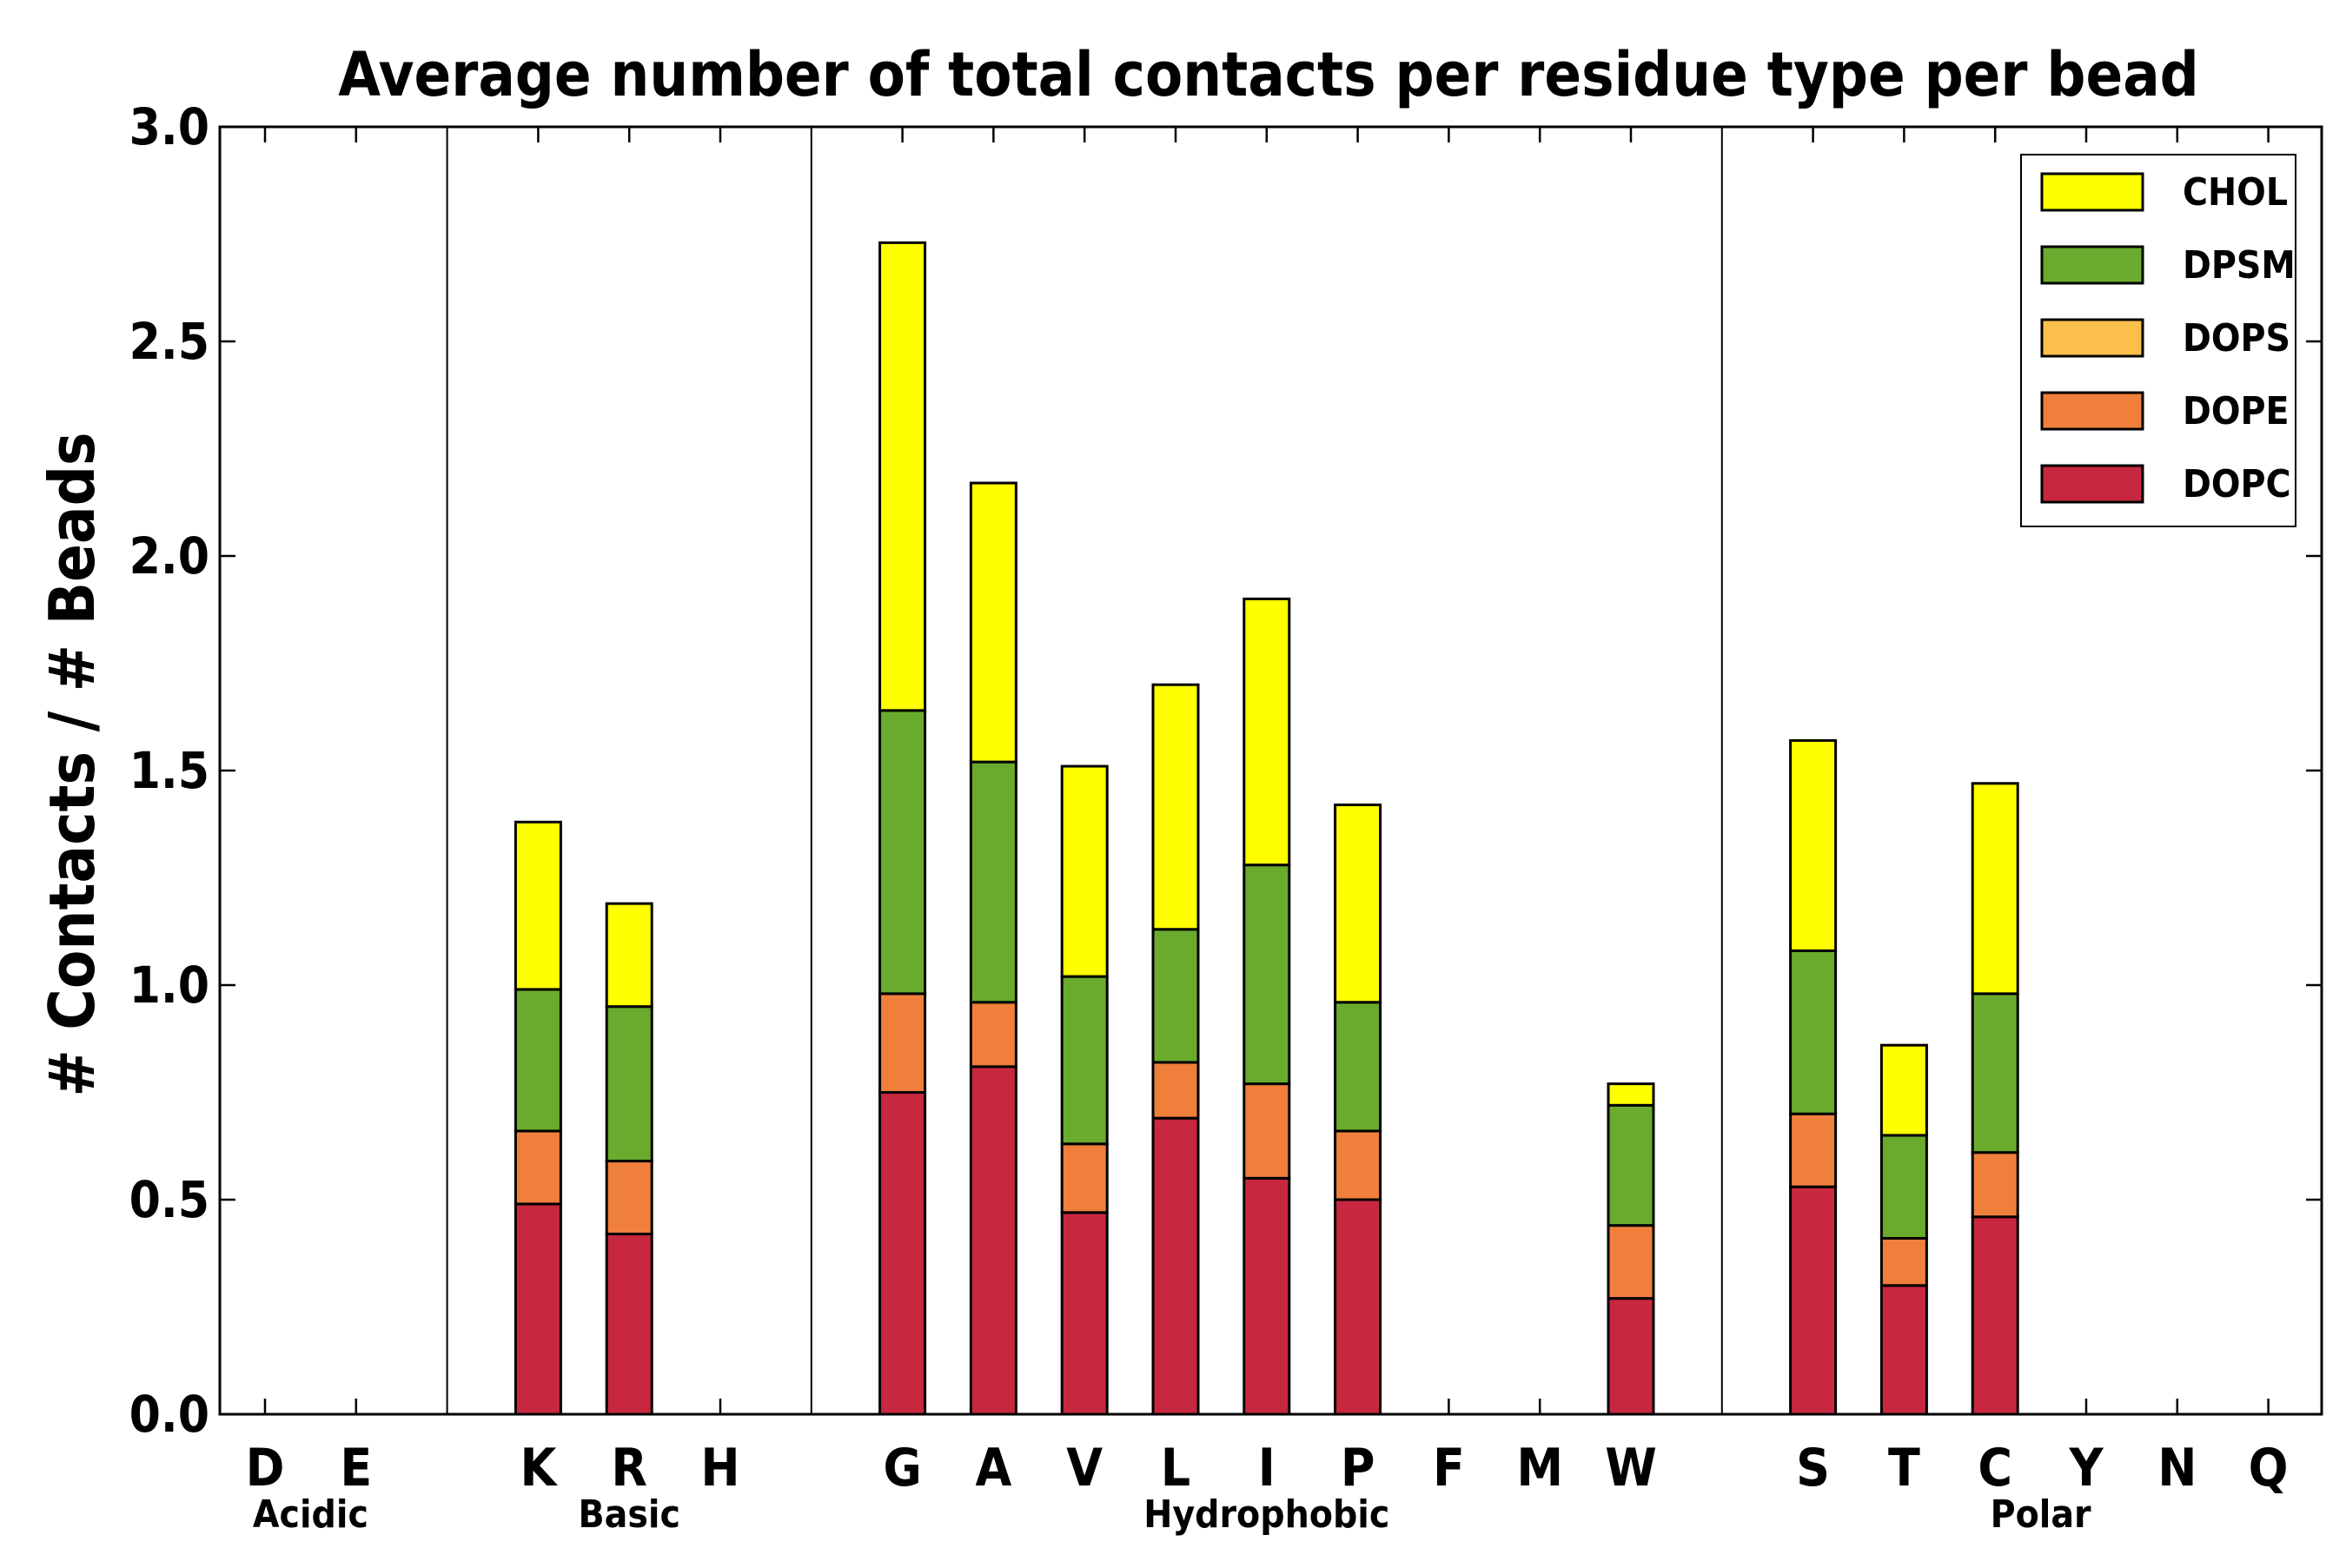 The image size is (2346, 1568). I want to click on bar-w-dopc, so click(1631, 1356).